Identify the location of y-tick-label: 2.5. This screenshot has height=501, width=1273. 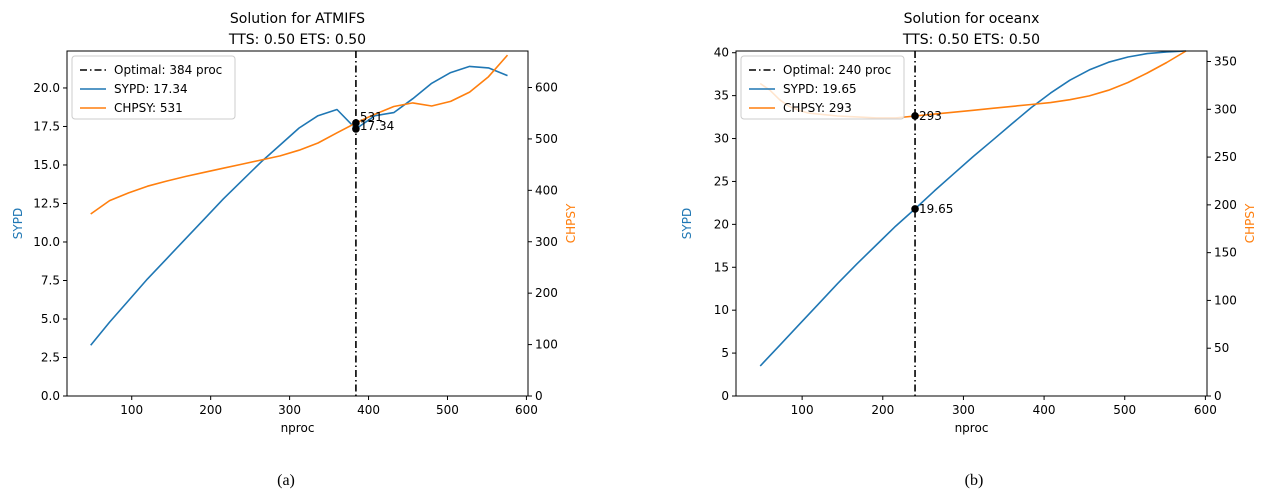
(50, 357).